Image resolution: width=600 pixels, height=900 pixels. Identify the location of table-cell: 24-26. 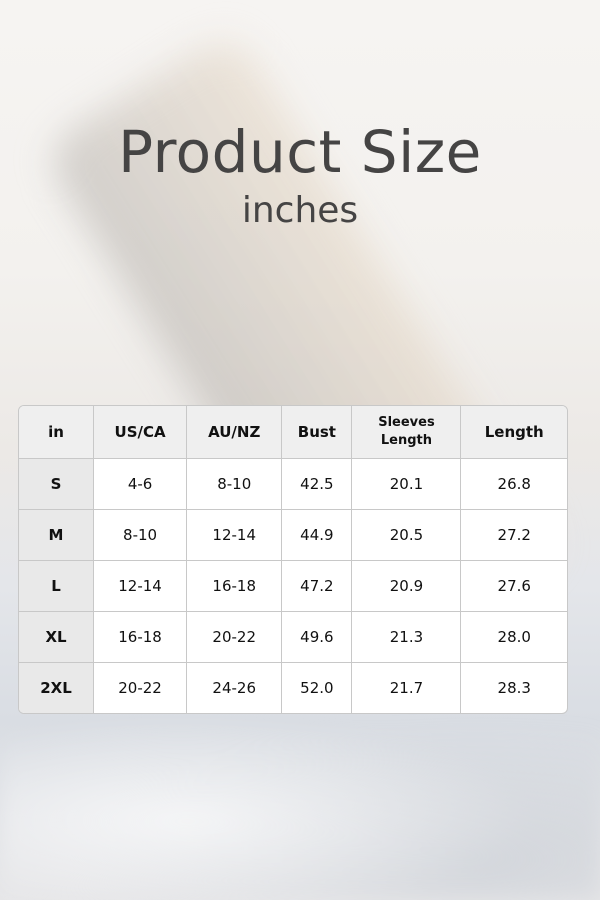
(235, 688).